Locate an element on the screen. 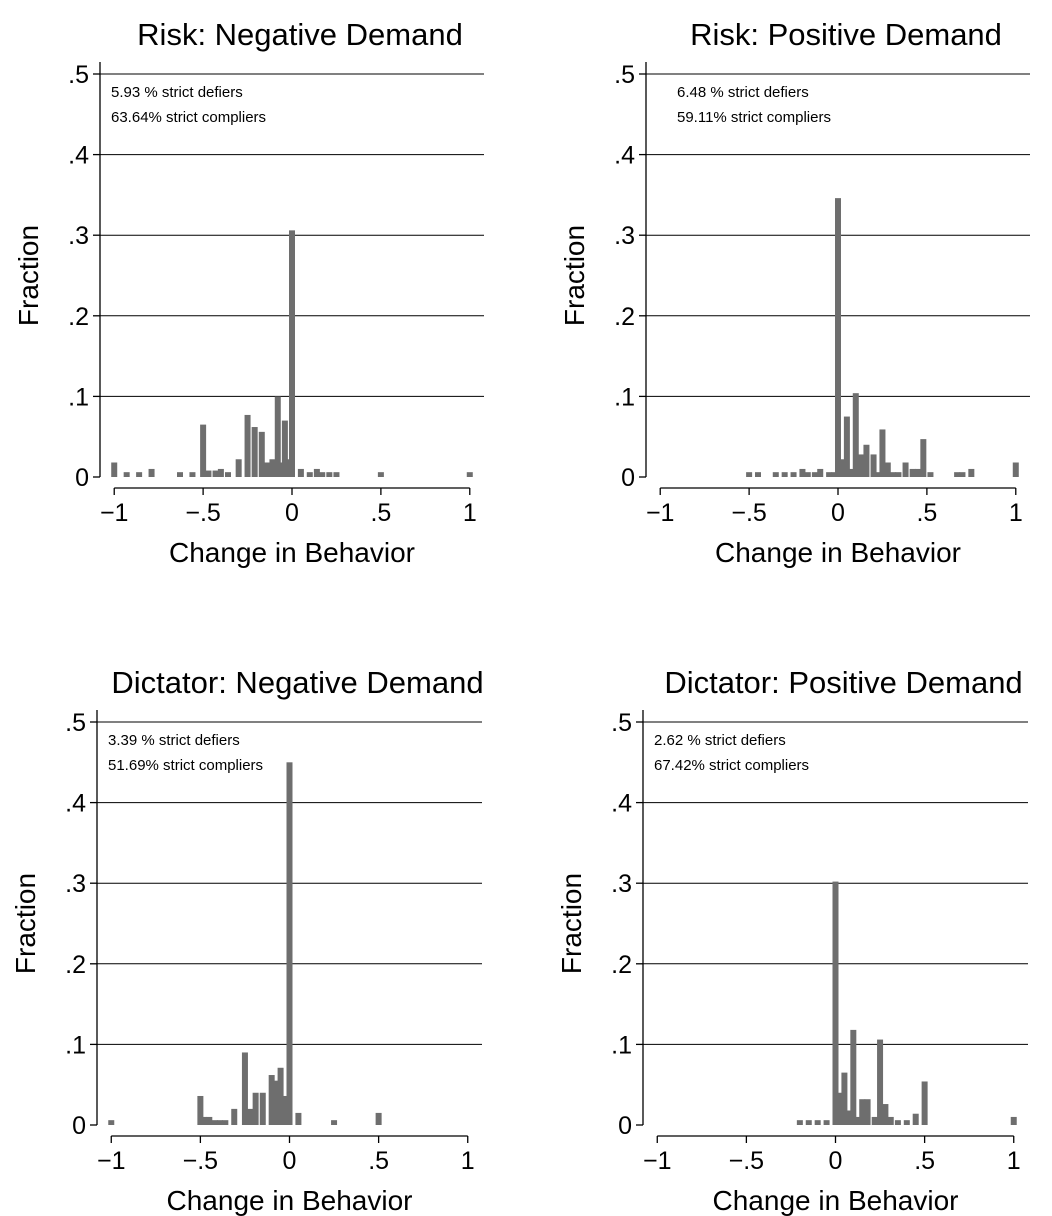 Image resolution: width=1052 pixels, height=1216 pixels. chart-title: Risk: Positive Demand is located at coordinates (846, 34).